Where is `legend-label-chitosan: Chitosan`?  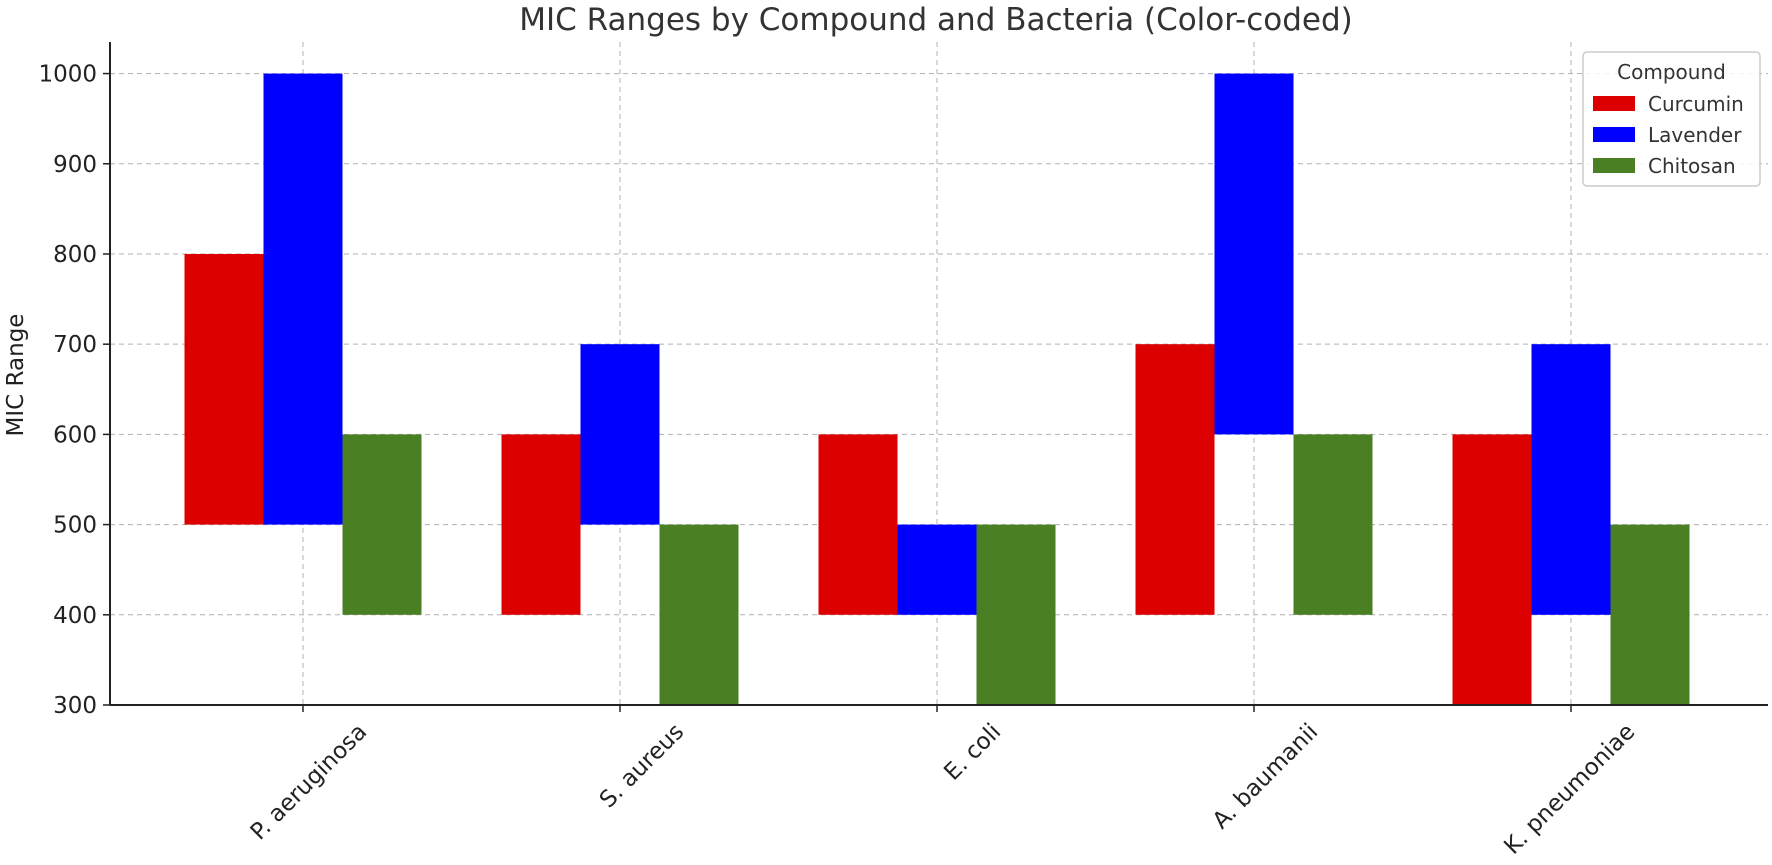
legend-label-chitosan: Chitosan is located at coordinates (1692, 166).